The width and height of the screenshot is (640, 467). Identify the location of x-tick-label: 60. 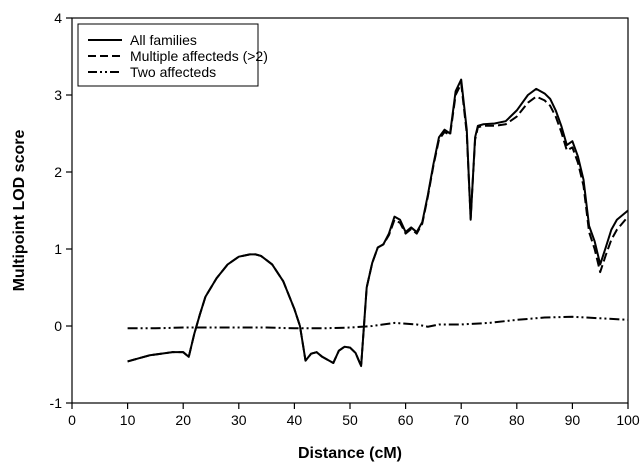
(406, 420).